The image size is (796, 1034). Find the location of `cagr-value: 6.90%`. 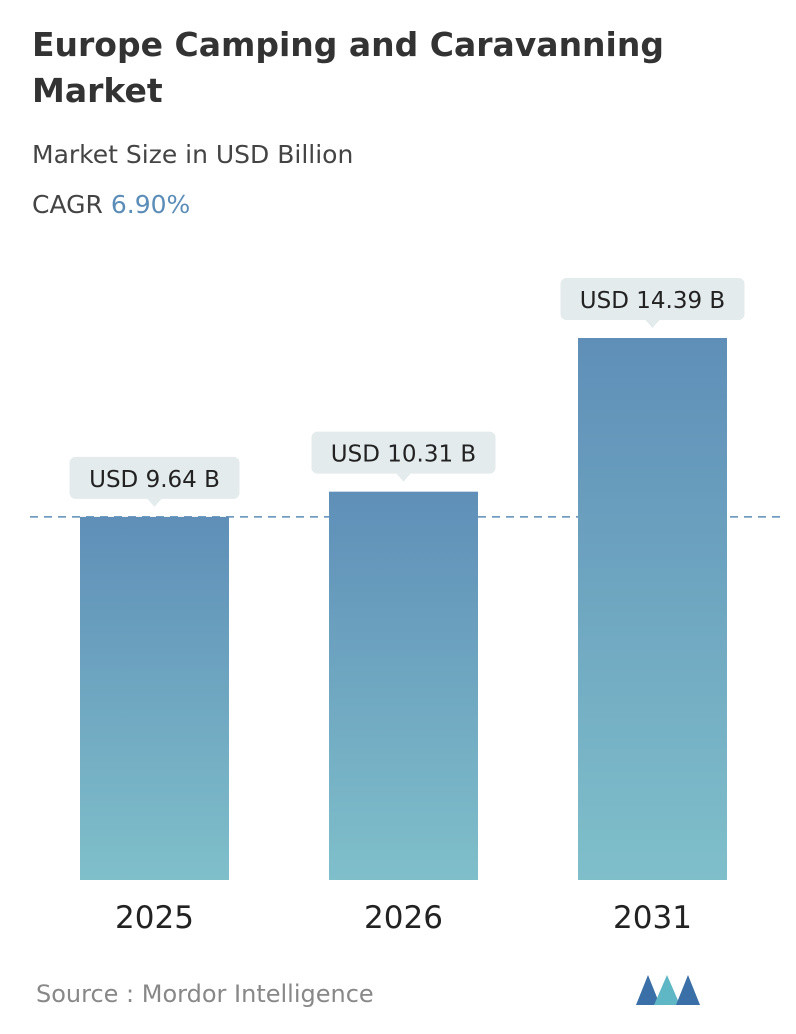

cagr-value: 6.90% is located at coordinates (150, 204).